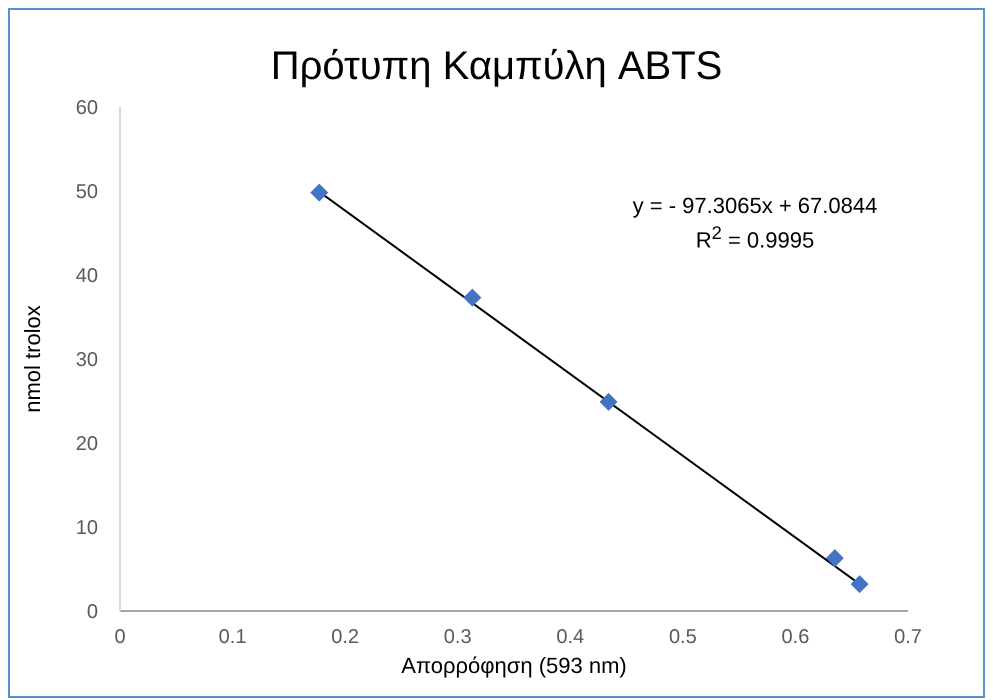  What do you see at coordinates (32, 359) in the screenshot?
I see `y-axis-title: nmol trolox` at bounding box center [32, 359].